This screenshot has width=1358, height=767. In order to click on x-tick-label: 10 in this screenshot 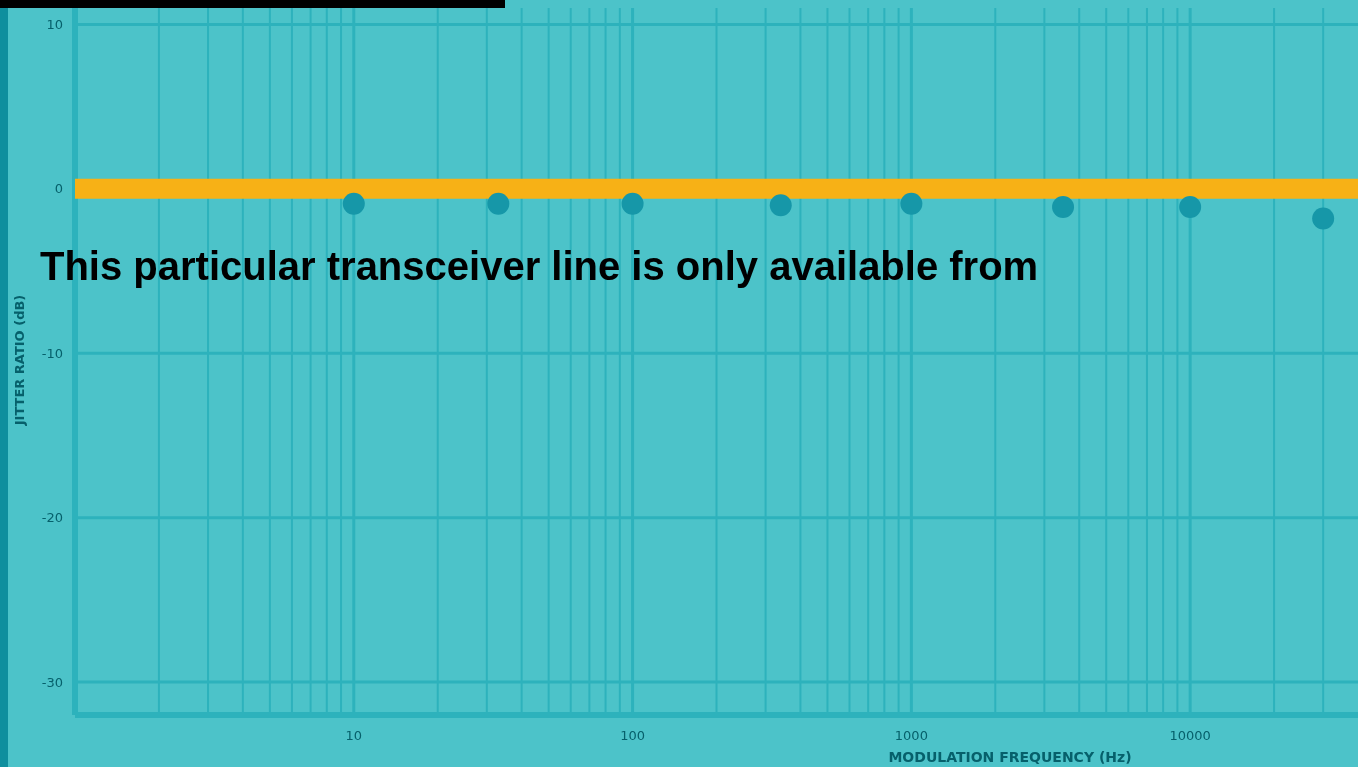, I will do `click(354, 735)`.